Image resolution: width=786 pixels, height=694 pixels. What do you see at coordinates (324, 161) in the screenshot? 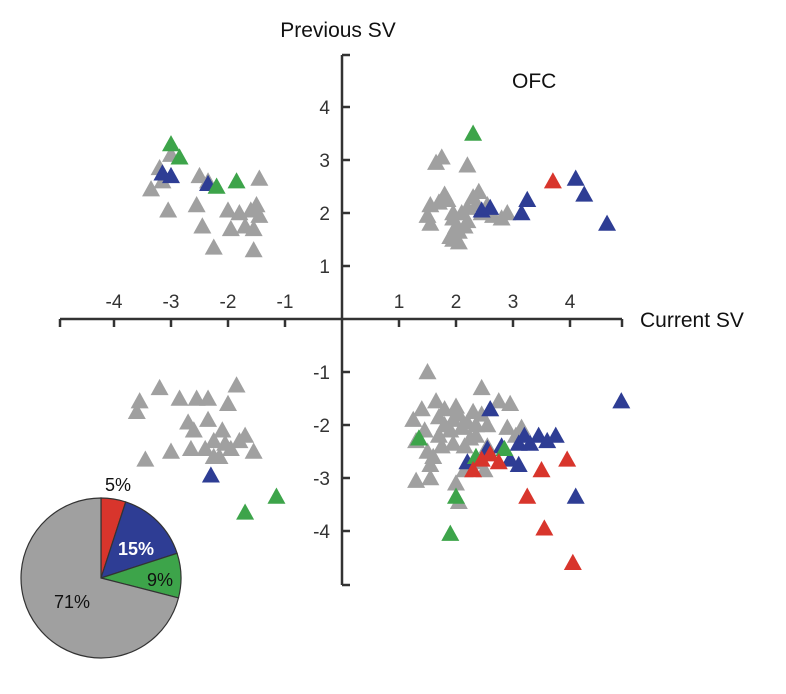
I see `y-tick-label: 3` at bounding box center [324, 161].